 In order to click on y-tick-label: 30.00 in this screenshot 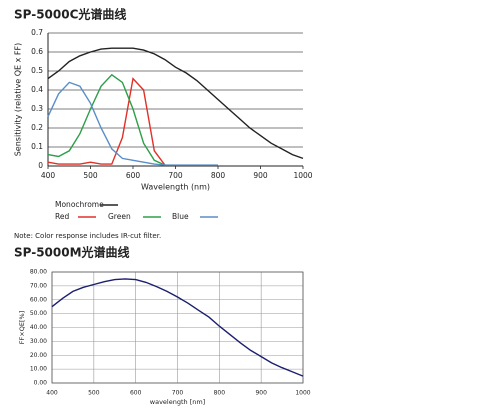, I will do `click(38, 341)`.